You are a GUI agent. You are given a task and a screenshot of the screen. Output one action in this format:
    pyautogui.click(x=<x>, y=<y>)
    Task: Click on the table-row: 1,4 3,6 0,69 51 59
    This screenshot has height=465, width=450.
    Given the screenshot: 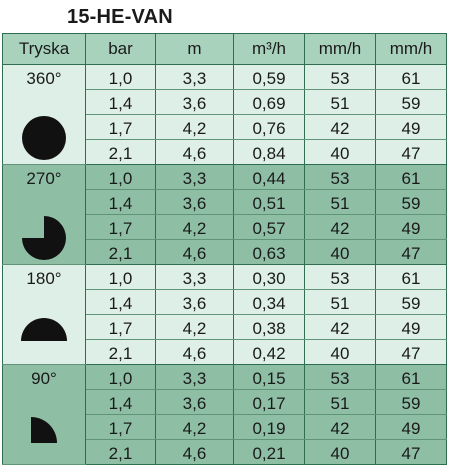 What is the action you would take?
    pyautogui.click(x=225, y=102)
    